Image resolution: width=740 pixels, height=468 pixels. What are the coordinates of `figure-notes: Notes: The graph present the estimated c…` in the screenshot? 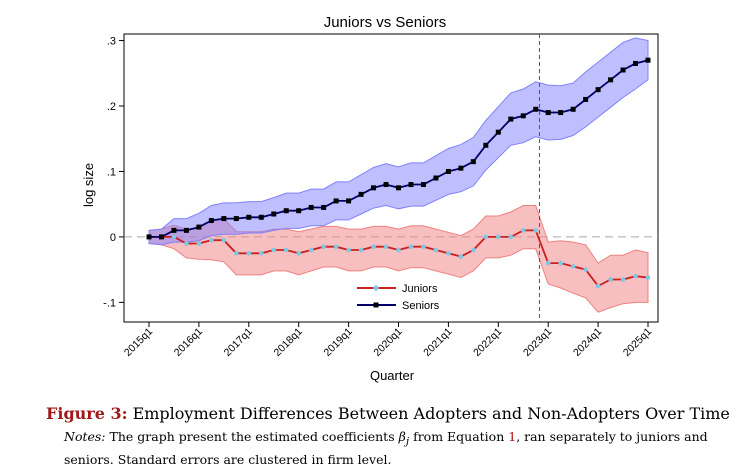 It's located at (395, 448).